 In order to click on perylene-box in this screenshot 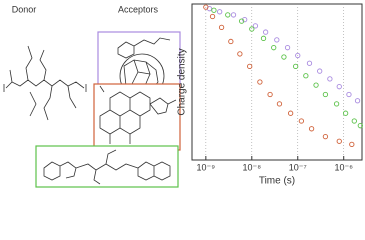, I will do `click(137, 117)`.